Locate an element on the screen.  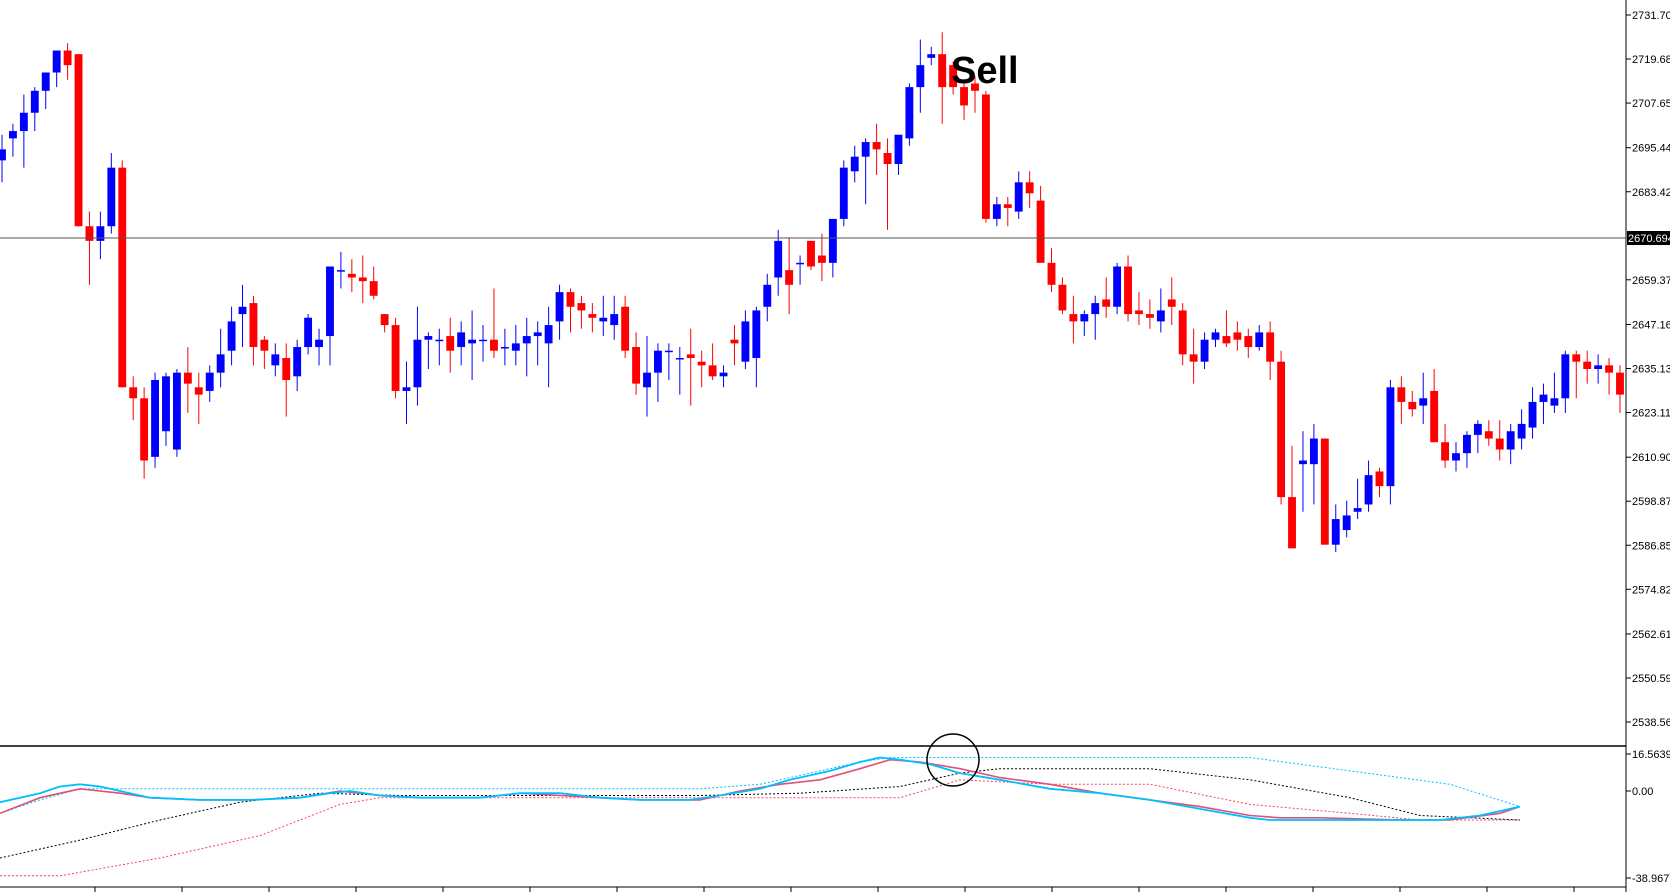
indicator-dotted-cyan-line is located at coordinates (760, 785).